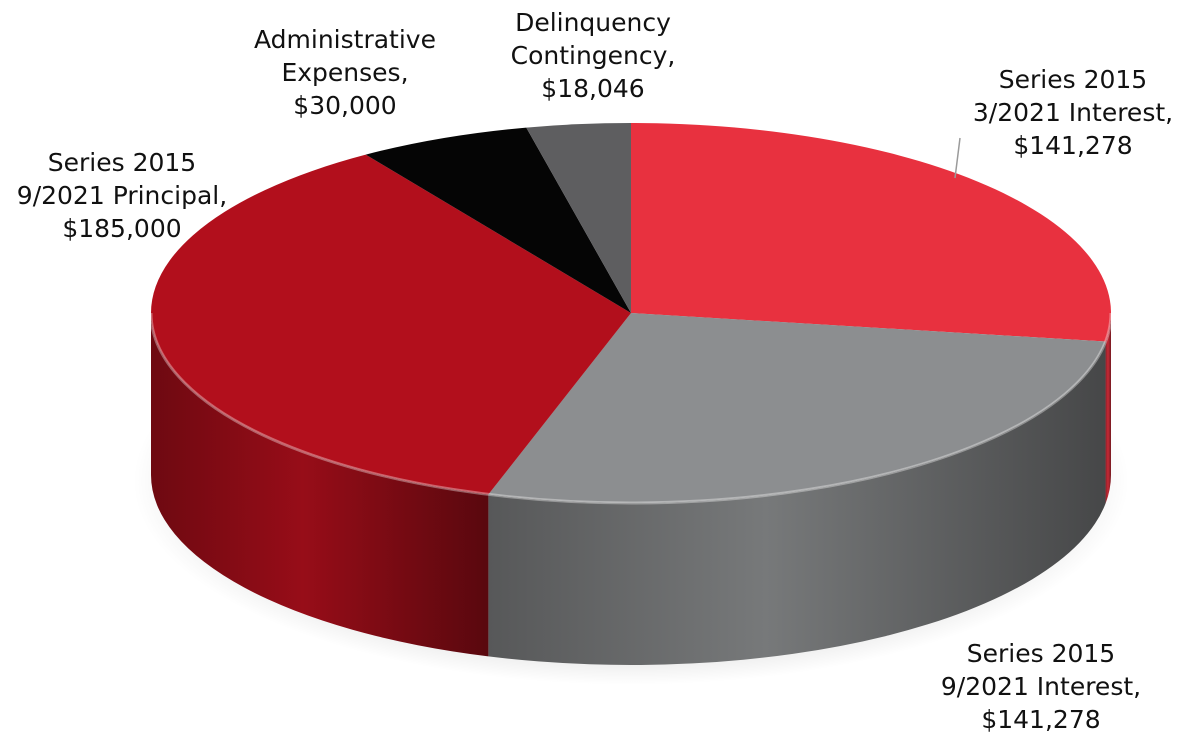  I want to click on slice-label-line: 9/2021 Interest,, so click(1041, 686).